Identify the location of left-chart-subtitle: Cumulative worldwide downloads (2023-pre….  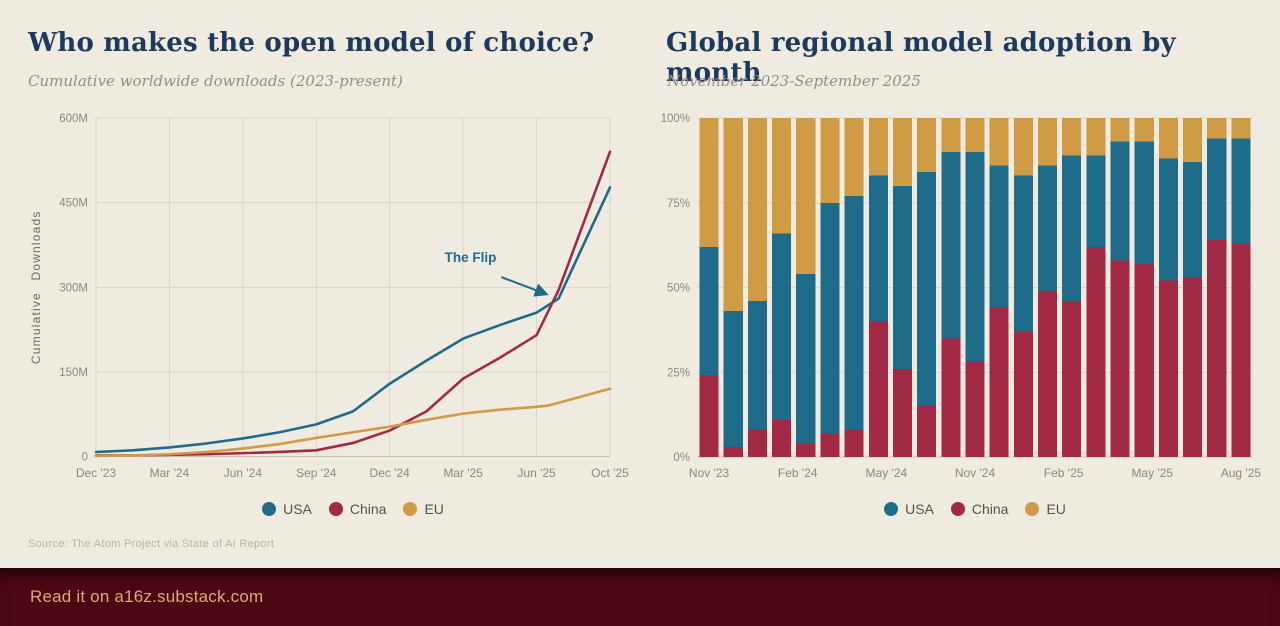
(215, 81).